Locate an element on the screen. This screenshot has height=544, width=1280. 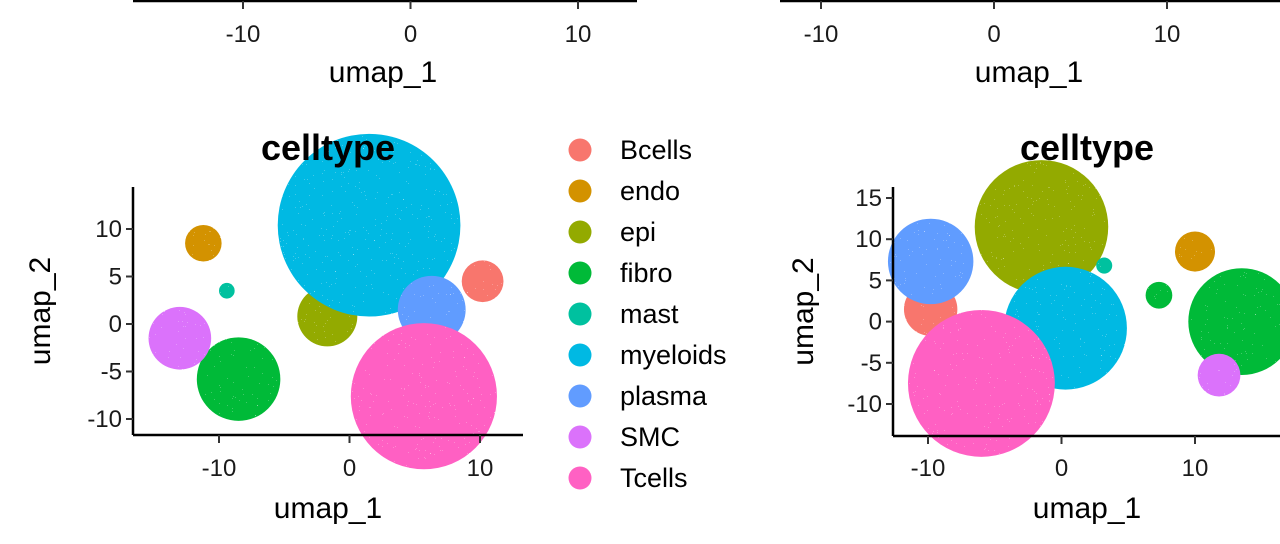
legend-item-plasma: plasma is located at coordinates (638, 396).